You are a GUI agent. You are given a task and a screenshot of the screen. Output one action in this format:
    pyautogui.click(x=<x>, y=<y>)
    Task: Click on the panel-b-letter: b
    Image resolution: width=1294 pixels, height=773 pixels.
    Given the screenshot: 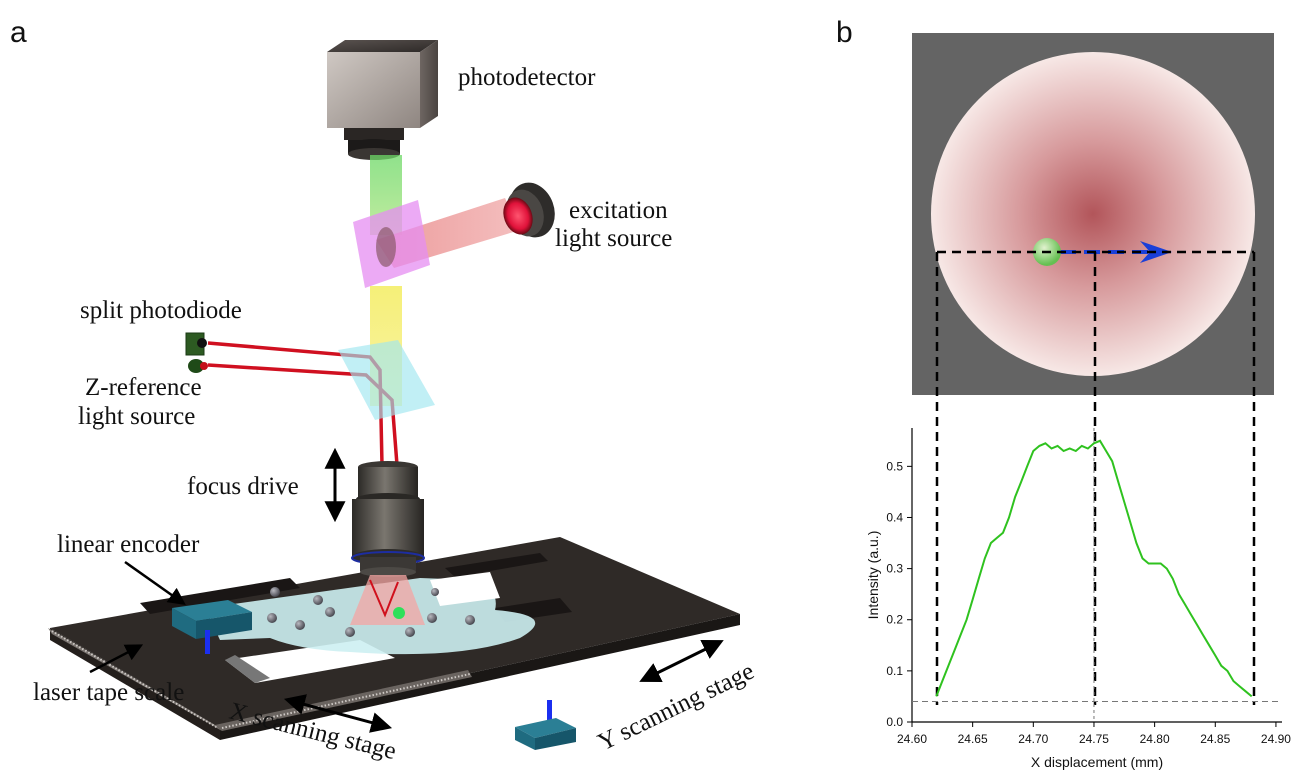 What is the action you would take?
    pyautogui.click(x=844, y=32)
    